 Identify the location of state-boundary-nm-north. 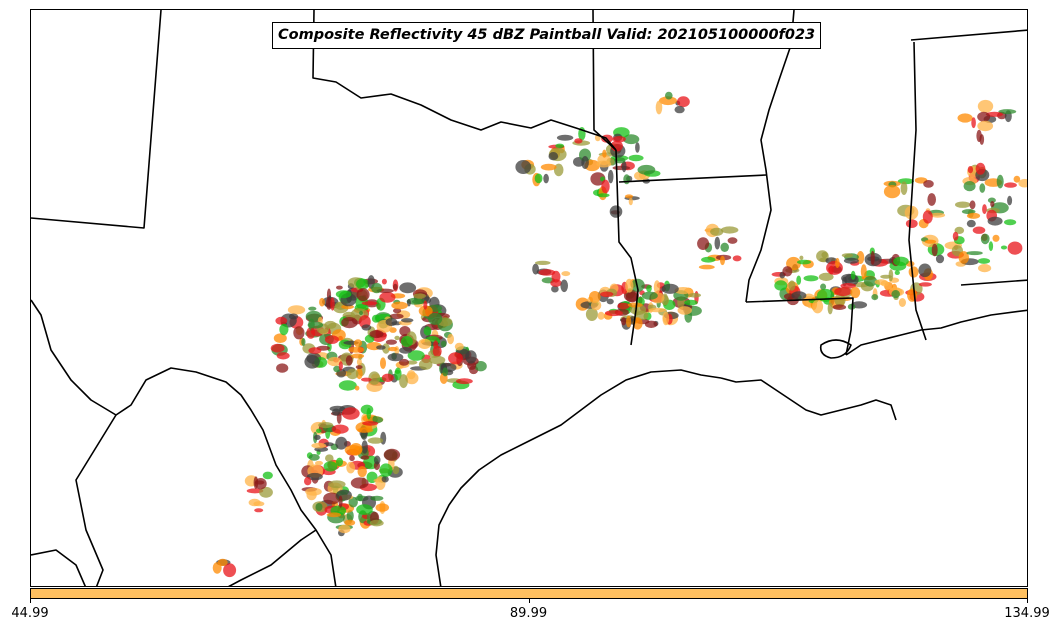
(96, 119).